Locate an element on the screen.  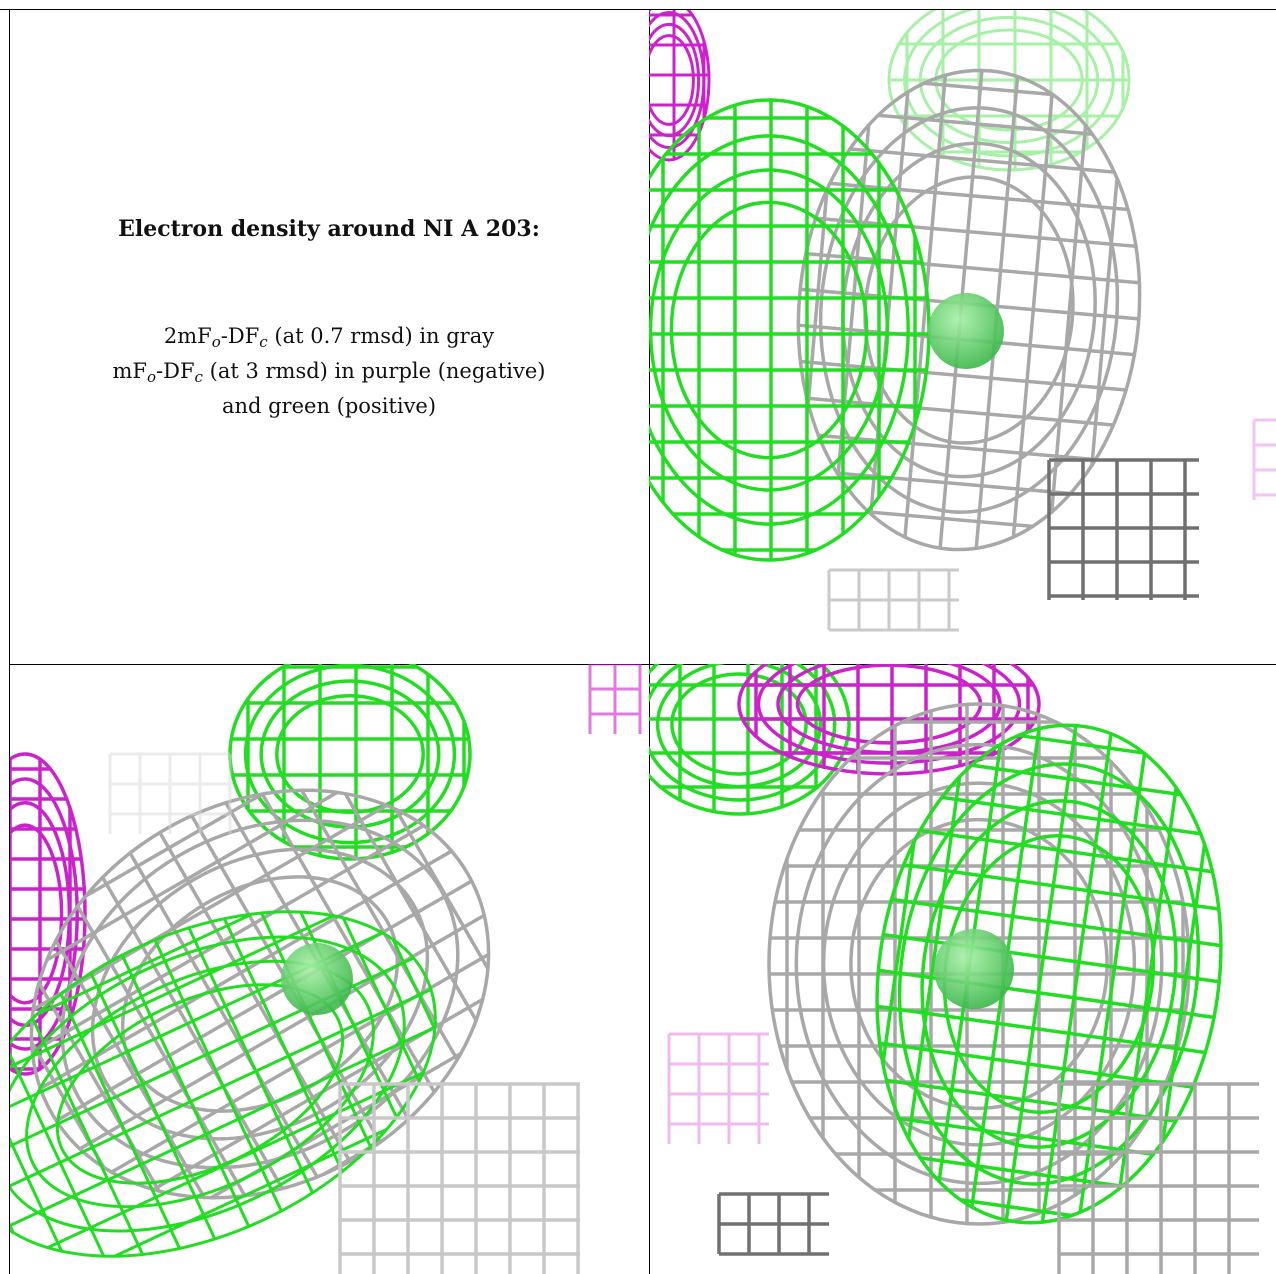
figure-title: Electron density around NI A 203: is located at coordinates (329, 229).